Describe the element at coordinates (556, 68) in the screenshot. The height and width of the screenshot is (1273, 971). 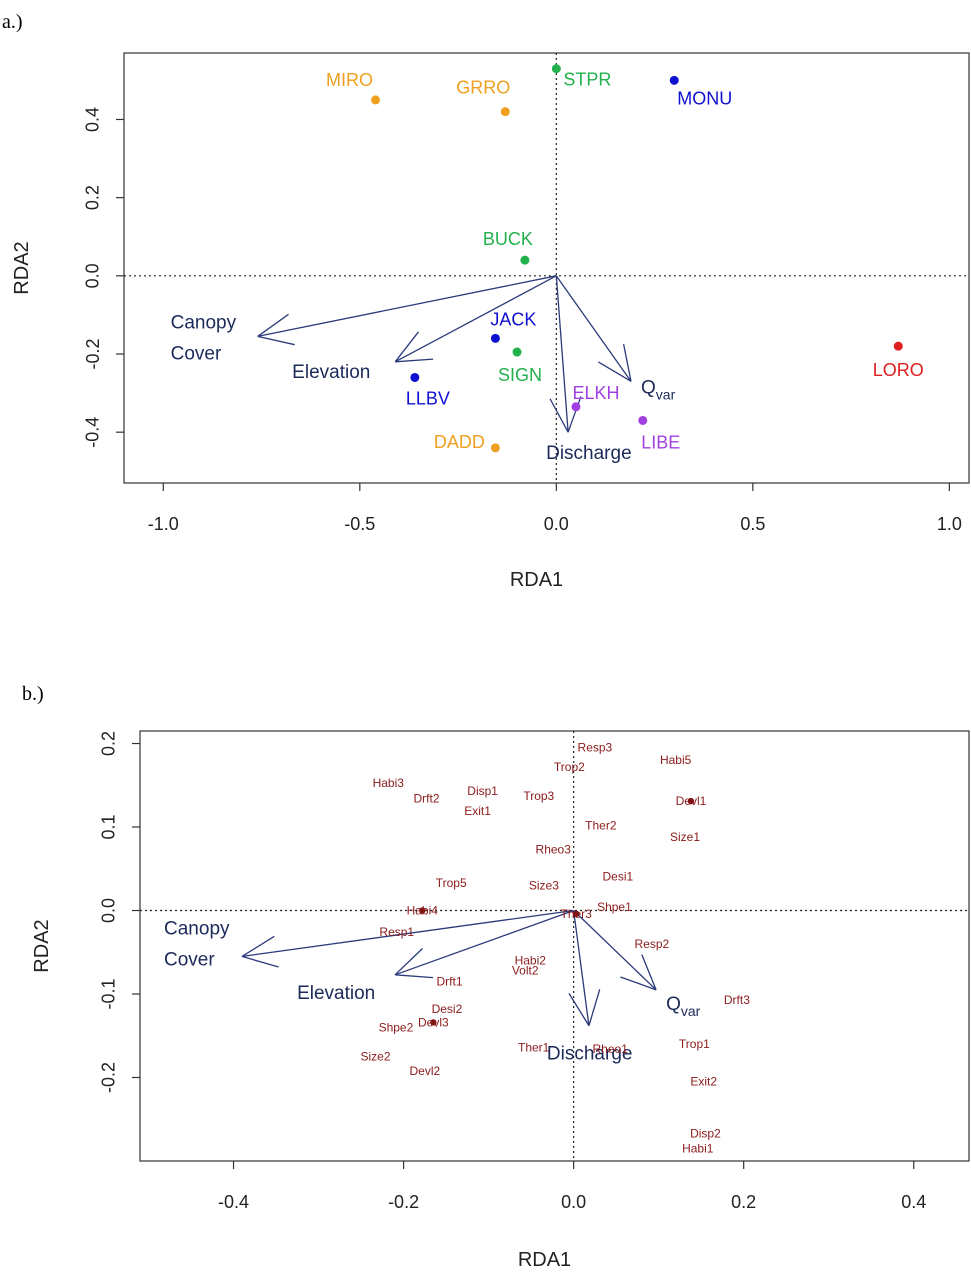
I see `site-point-stpr` at that location.